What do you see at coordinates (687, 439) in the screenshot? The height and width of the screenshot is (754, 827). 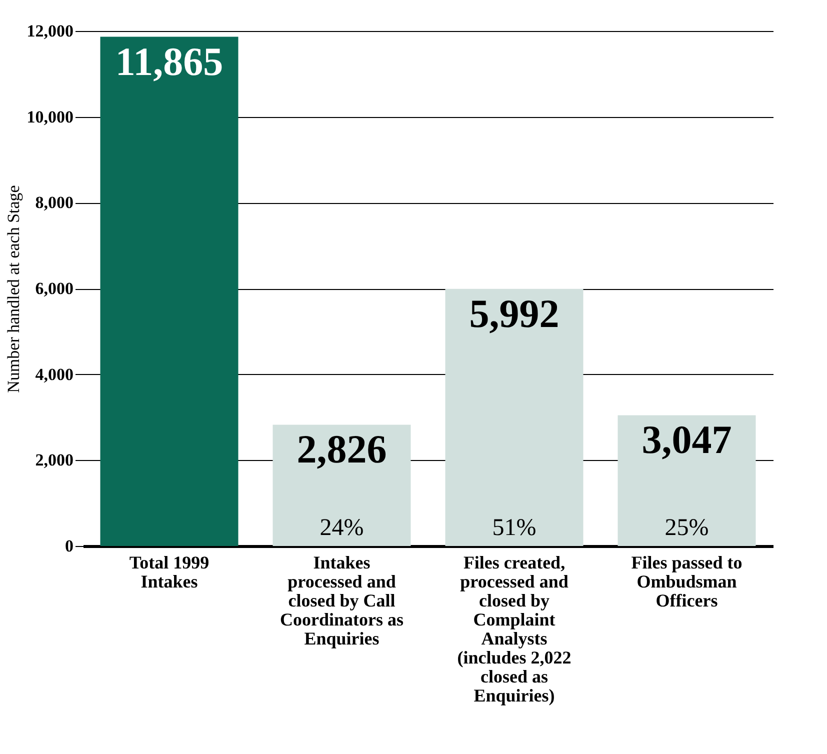 I see `data-label: 3,047` at bounding box center [687, 439].